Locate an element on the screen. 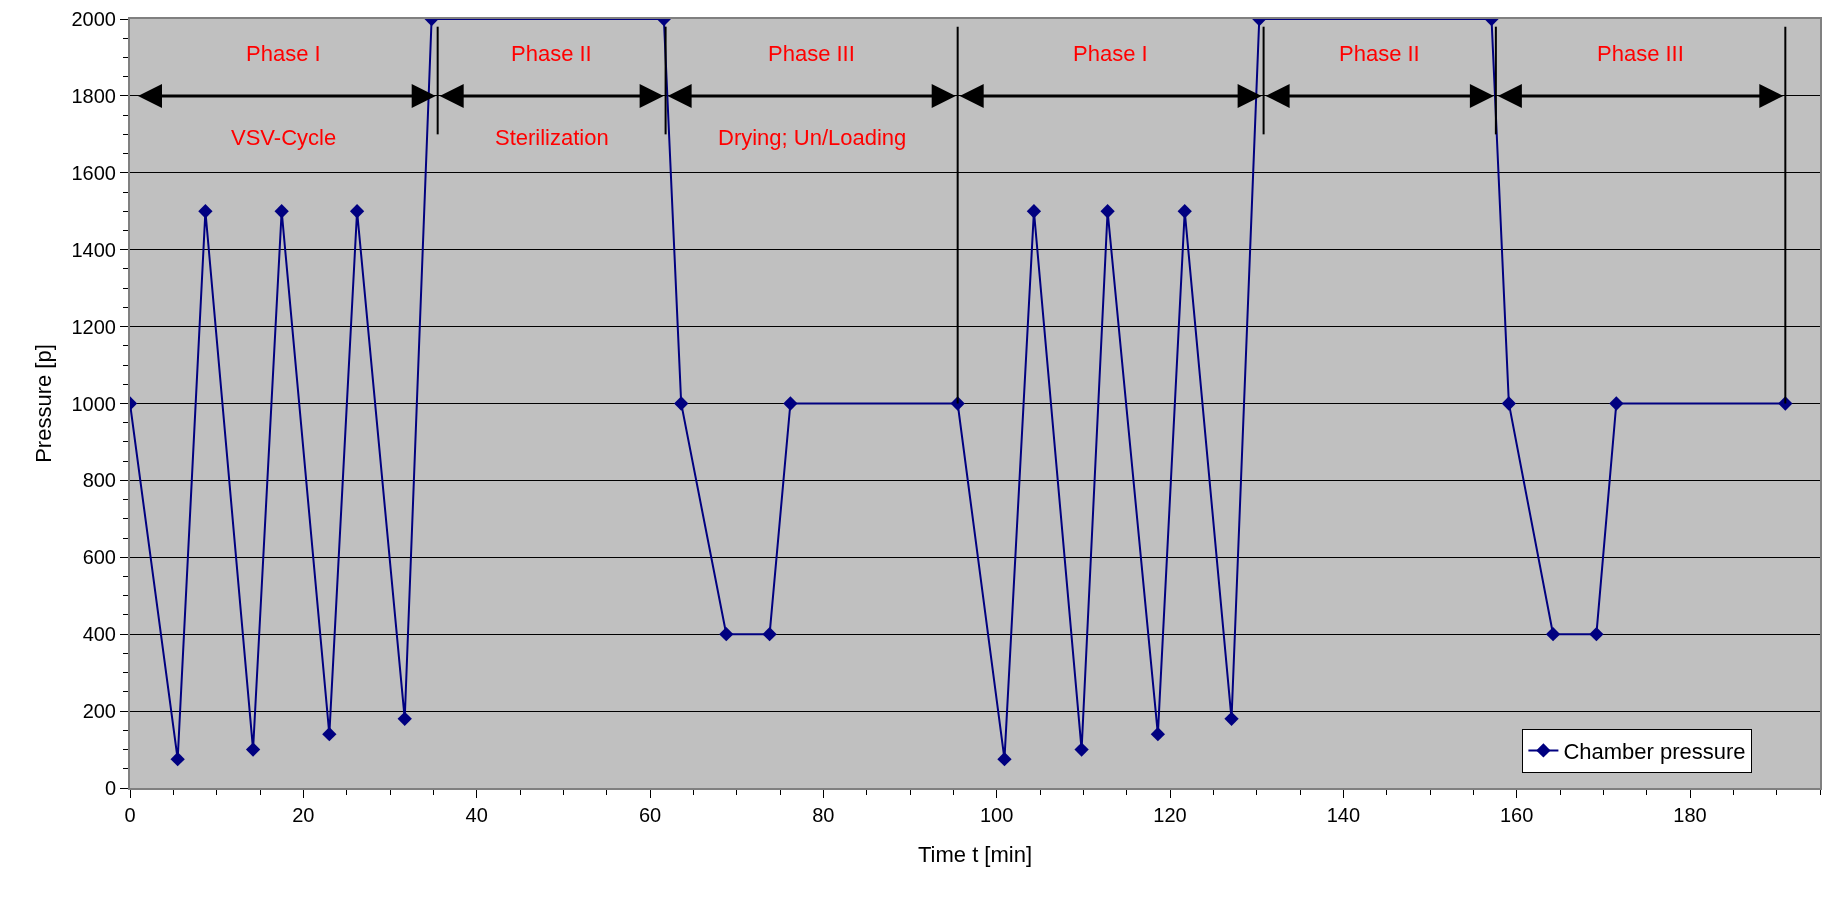 The width and height of the screenshot is (1826, 898). x-axis-title: Time t [min] is located at coordinates (975, 855).